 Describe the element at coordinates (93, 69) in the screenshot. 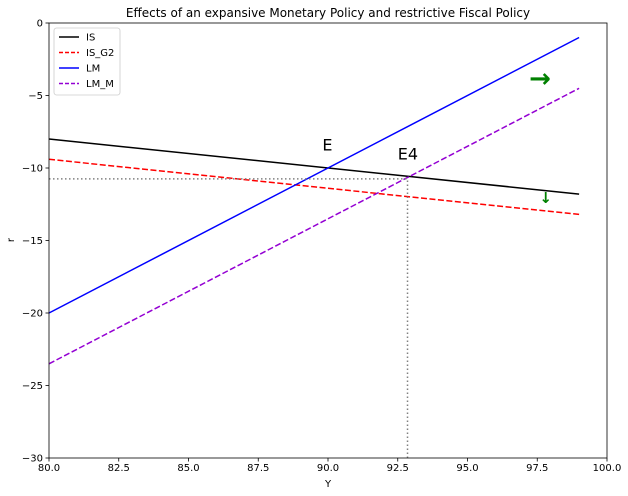

I see `legend-label-lm: LM` at that location.